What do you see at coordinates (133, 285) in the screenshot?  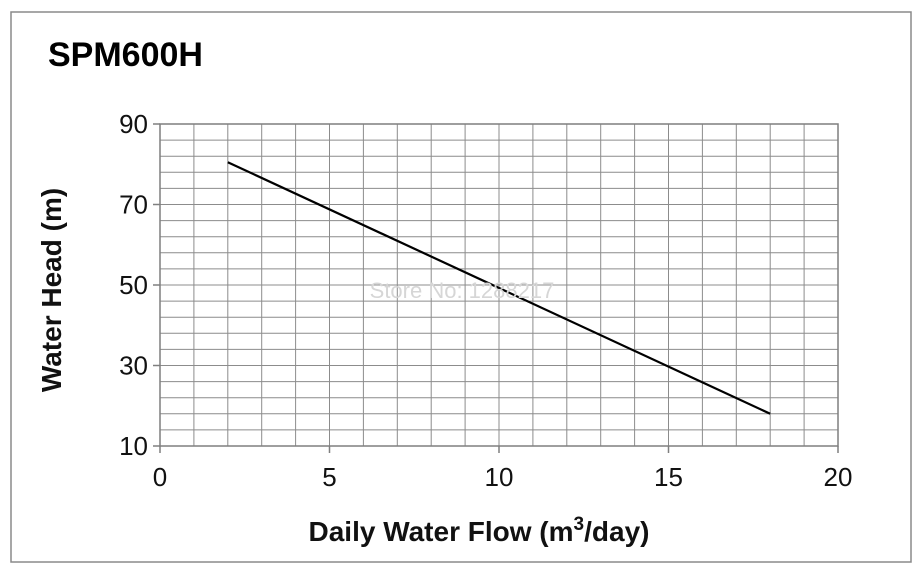 I see `y-tick-label: 50` at bounding box center [133, 285].